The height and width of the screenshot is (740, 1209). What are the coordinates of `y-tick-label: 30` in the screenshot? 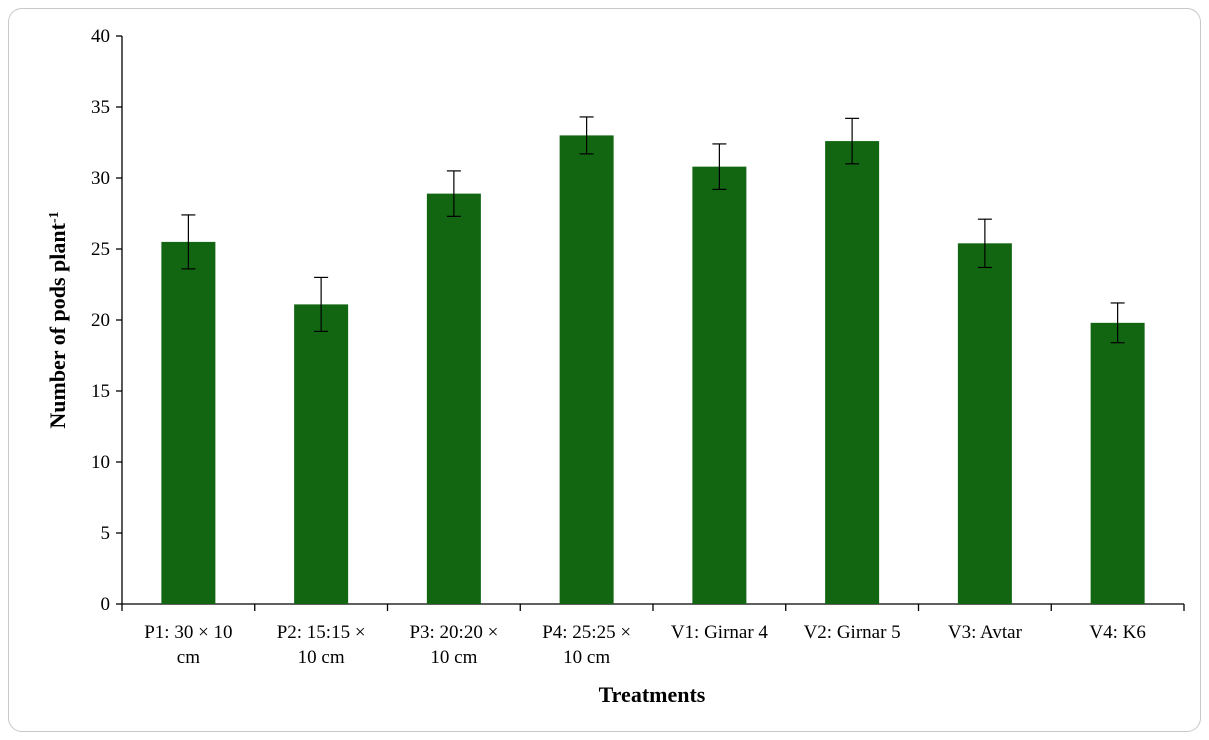 It's located at (100, 178).